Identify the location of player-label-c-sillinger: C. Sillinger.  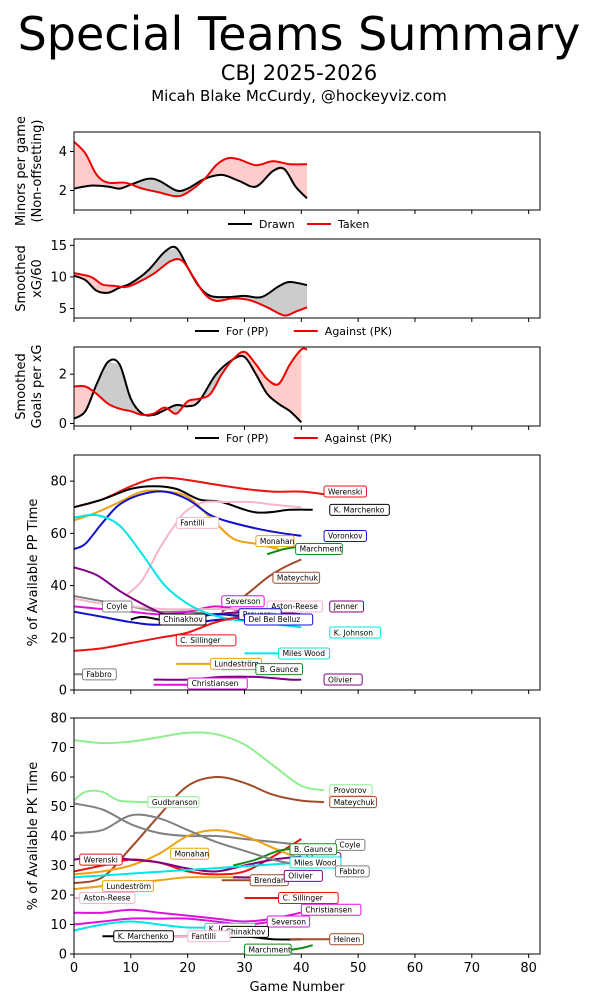
(308, 897).